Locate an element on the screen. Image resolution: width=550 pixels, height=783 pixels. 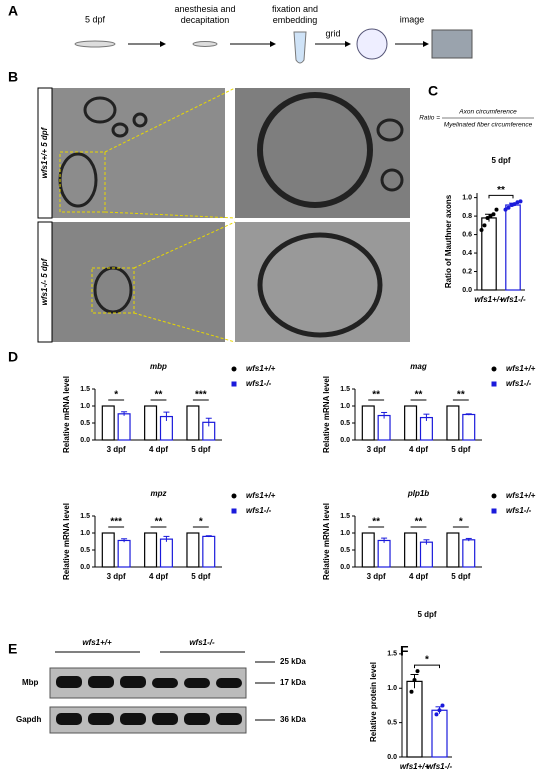
micrograph-label: wfs1+/+ 5 dpf is located at coordinates (44, 152).